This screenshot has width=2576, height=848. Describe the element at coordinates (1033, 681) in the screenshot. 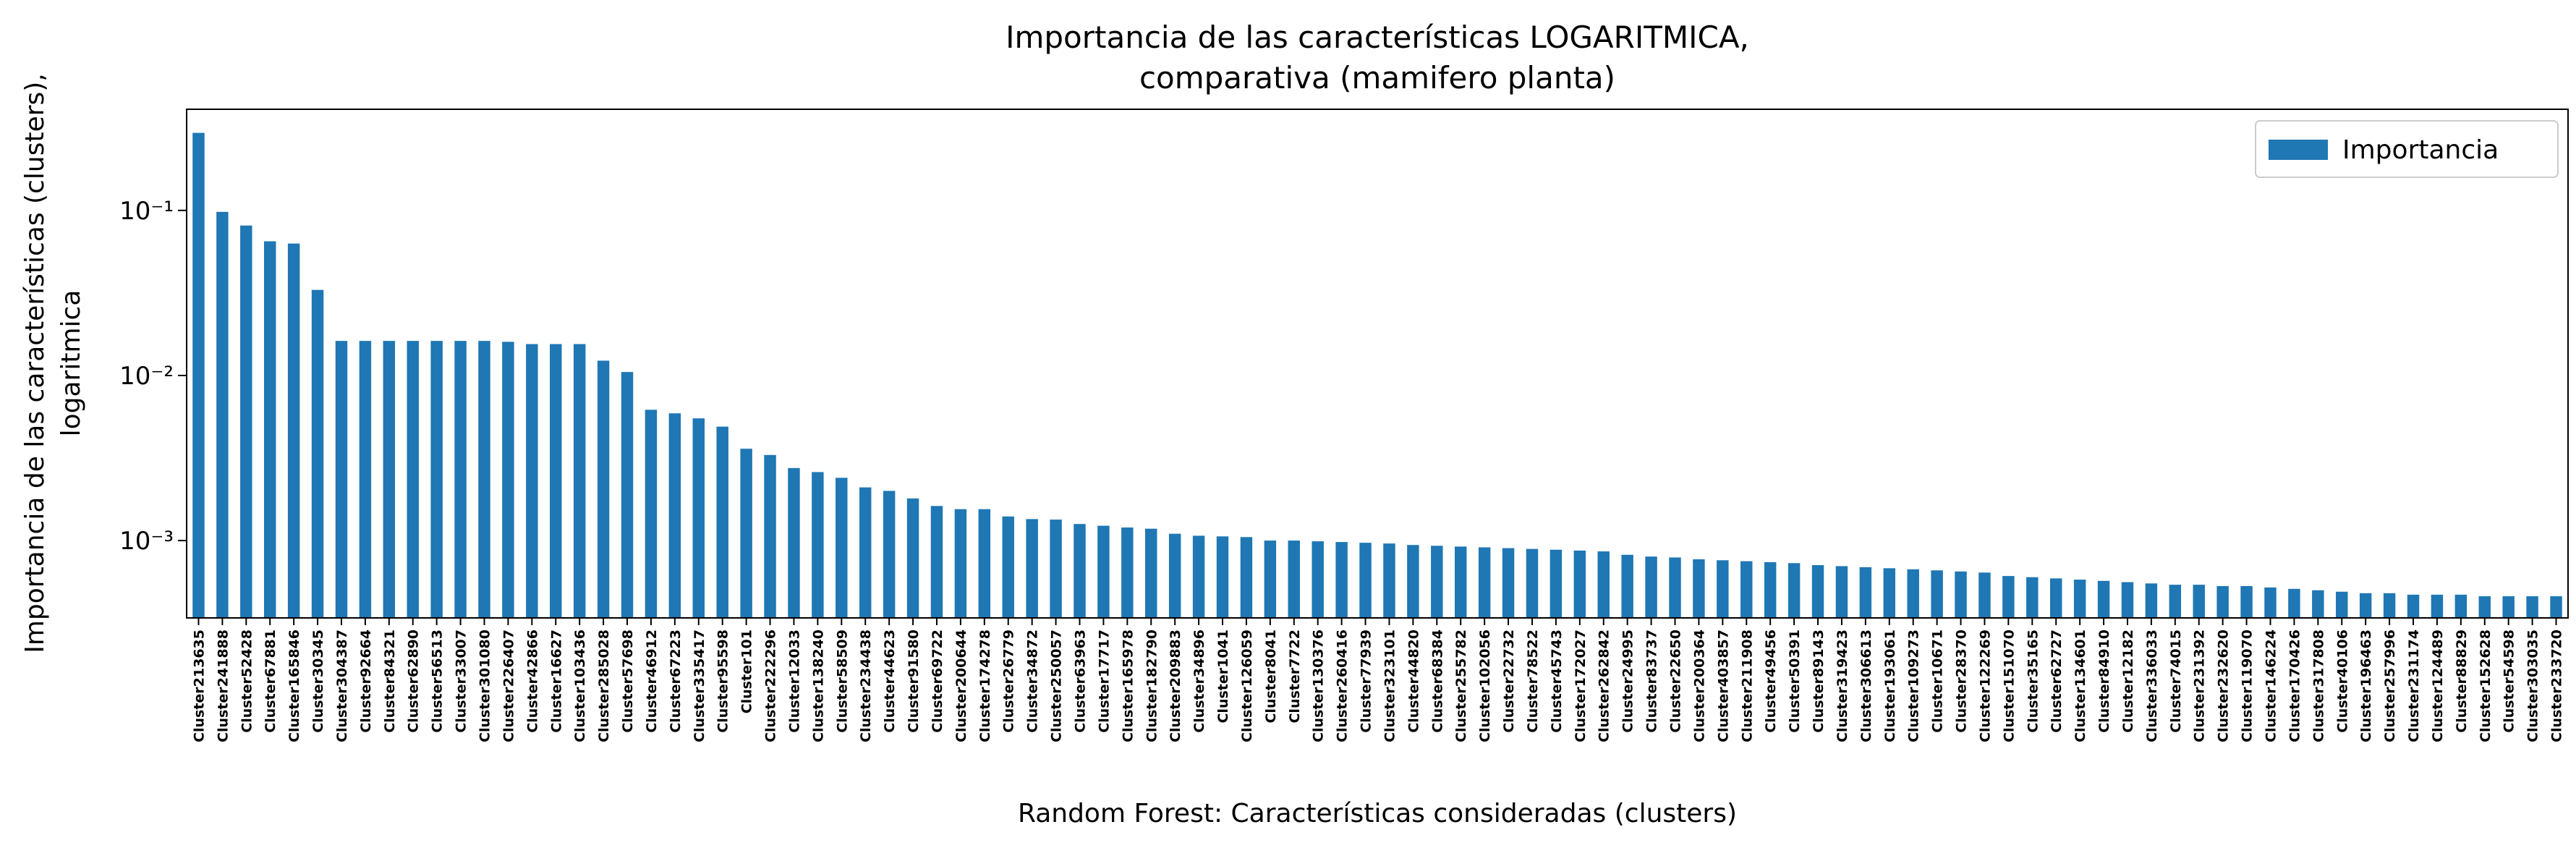

I see `x-tick-label: Cluster34872` at that location.